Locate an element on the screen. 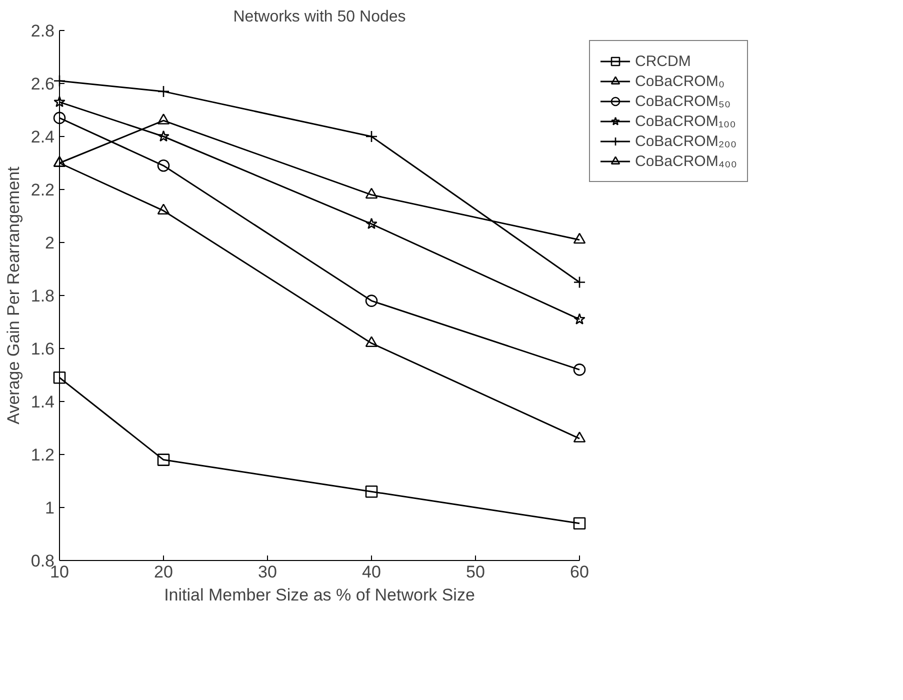 This screenshot has height=700, width=903. y-axis-title: Average Gain Per Rearrangement is located at coordinates (13, 295).